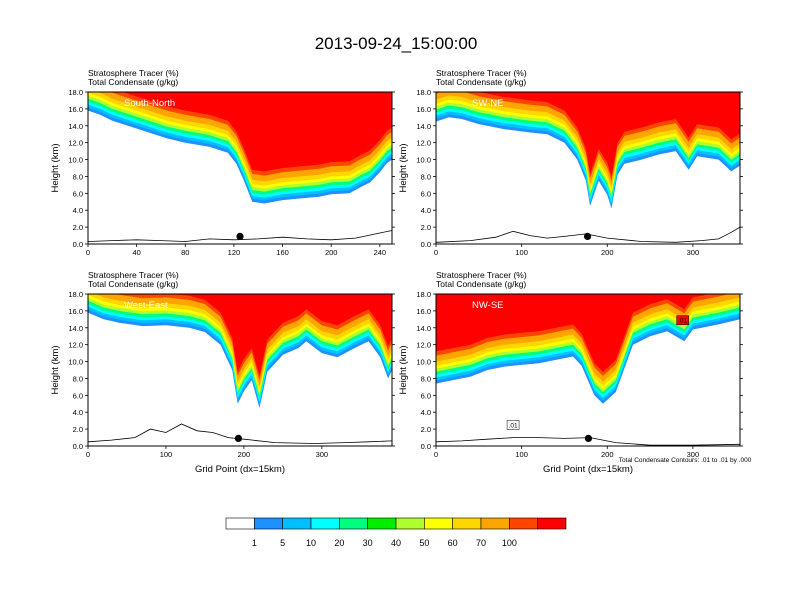  What do you see at coordinates (136, 252) in the screenshot?
I see `x-tick-label: 40` at bounding box center [136, 252].